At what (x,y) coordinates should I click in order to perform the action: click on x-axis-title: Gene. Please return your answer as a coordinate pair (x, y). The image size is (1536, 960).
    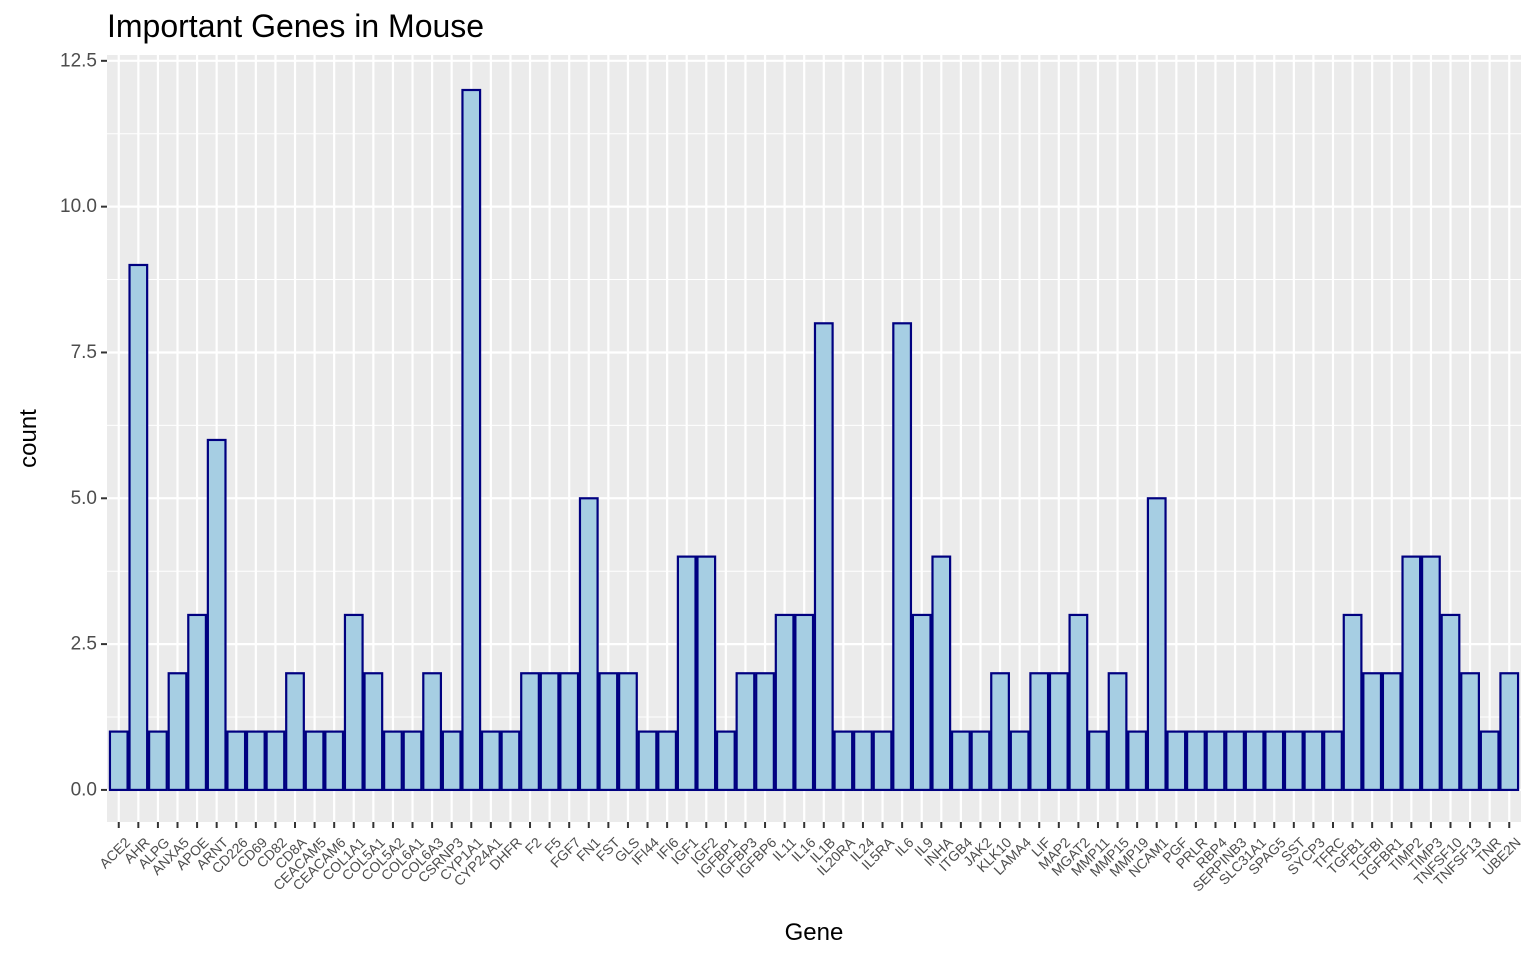
    Looking at the image, I should click on (814, 932).